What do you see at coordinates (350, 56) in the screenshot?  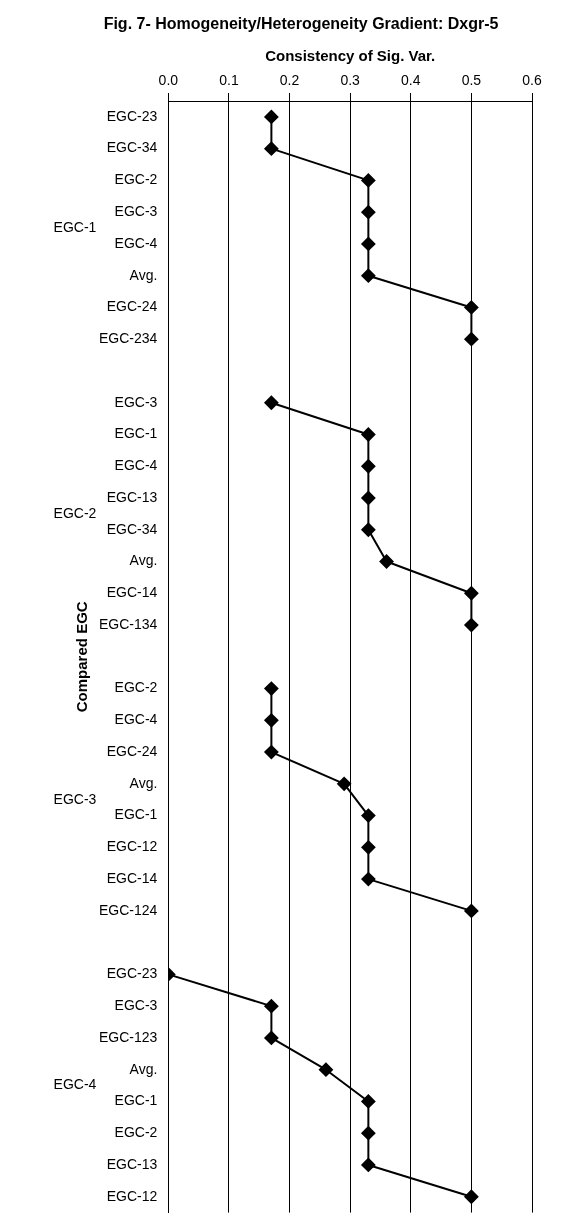 I see `x-axis-title: Consistency of Sig. Var.` at bounding box center [350, 56].